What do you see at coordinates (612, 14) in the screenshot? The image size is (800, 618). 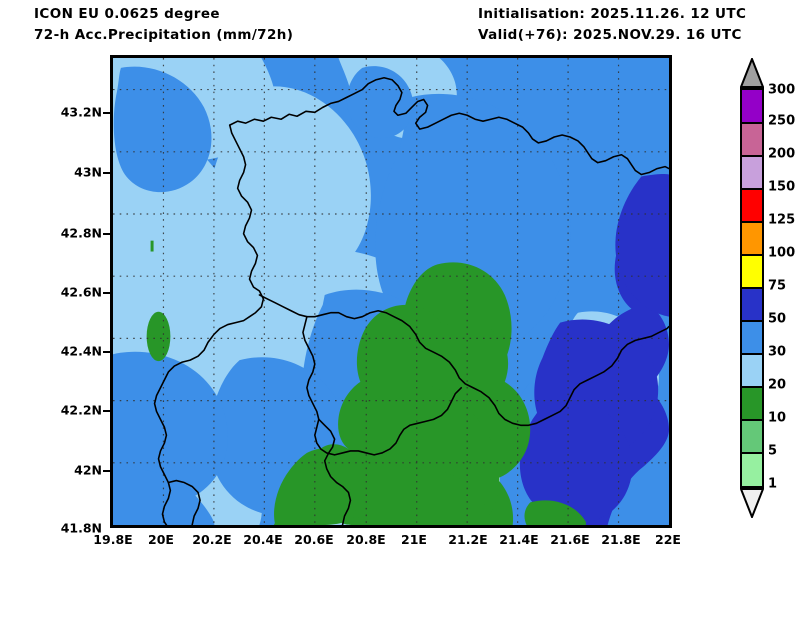 I see `initialisation-time: Initialisation: 2025.11.26. 12 UTC` at bounding box center [612, 14].